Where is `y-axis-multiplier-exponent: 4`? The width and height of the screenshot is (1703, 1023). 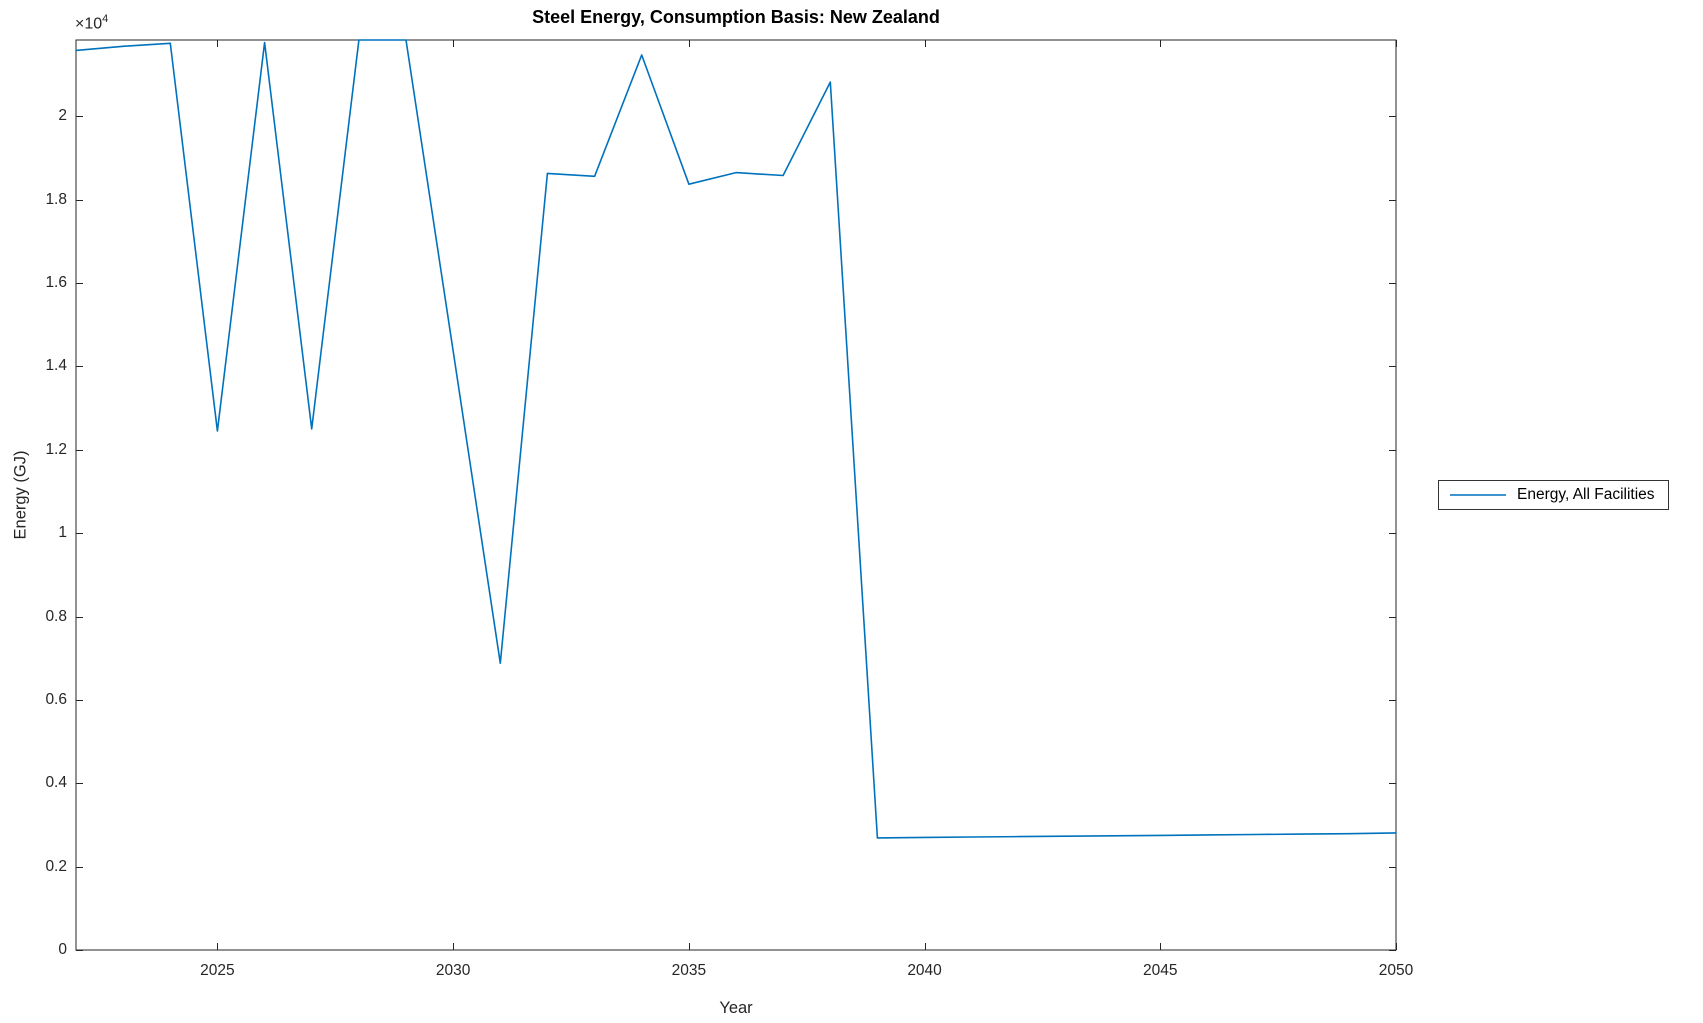 y-axis-multiplier-exponent: 4 is located at coordinates (105, 19).